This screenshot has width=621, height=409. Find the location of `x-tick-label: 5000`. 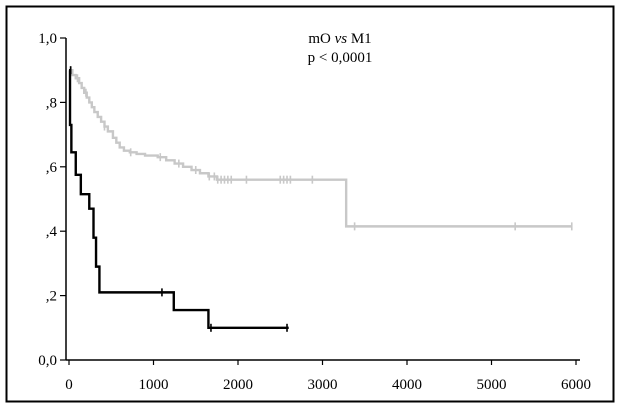

x-tick-label: 5000 is located at coordinates (492, 385).